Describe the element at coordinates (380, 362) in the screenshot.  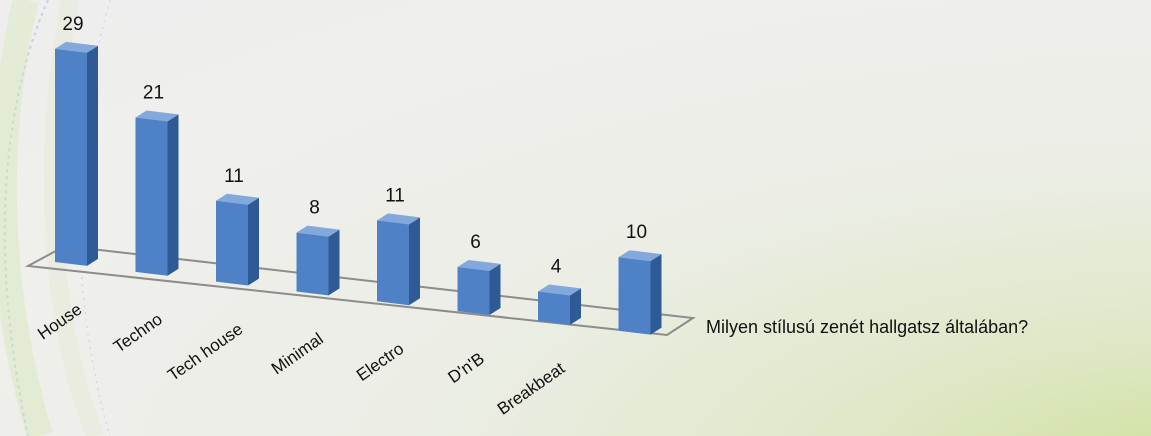
I see `category-label: Electro` at that location.